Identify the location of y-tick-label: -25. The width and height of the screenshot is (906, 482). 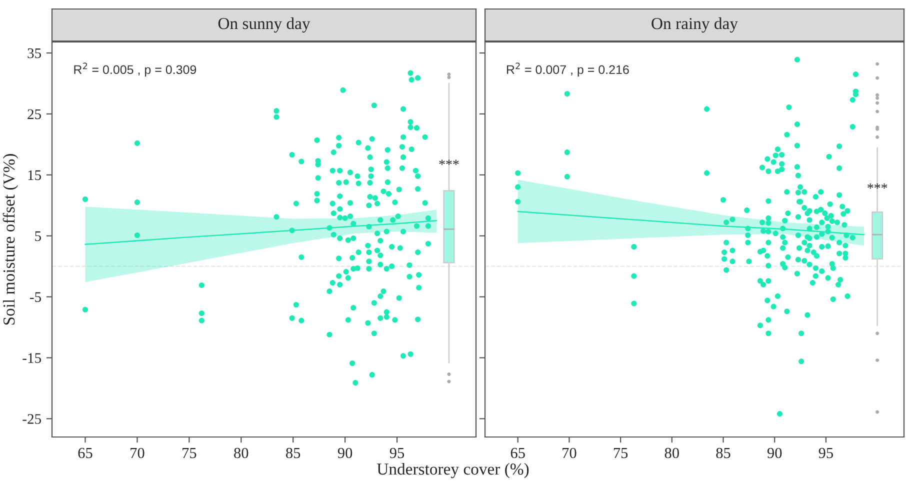
(32, 419).